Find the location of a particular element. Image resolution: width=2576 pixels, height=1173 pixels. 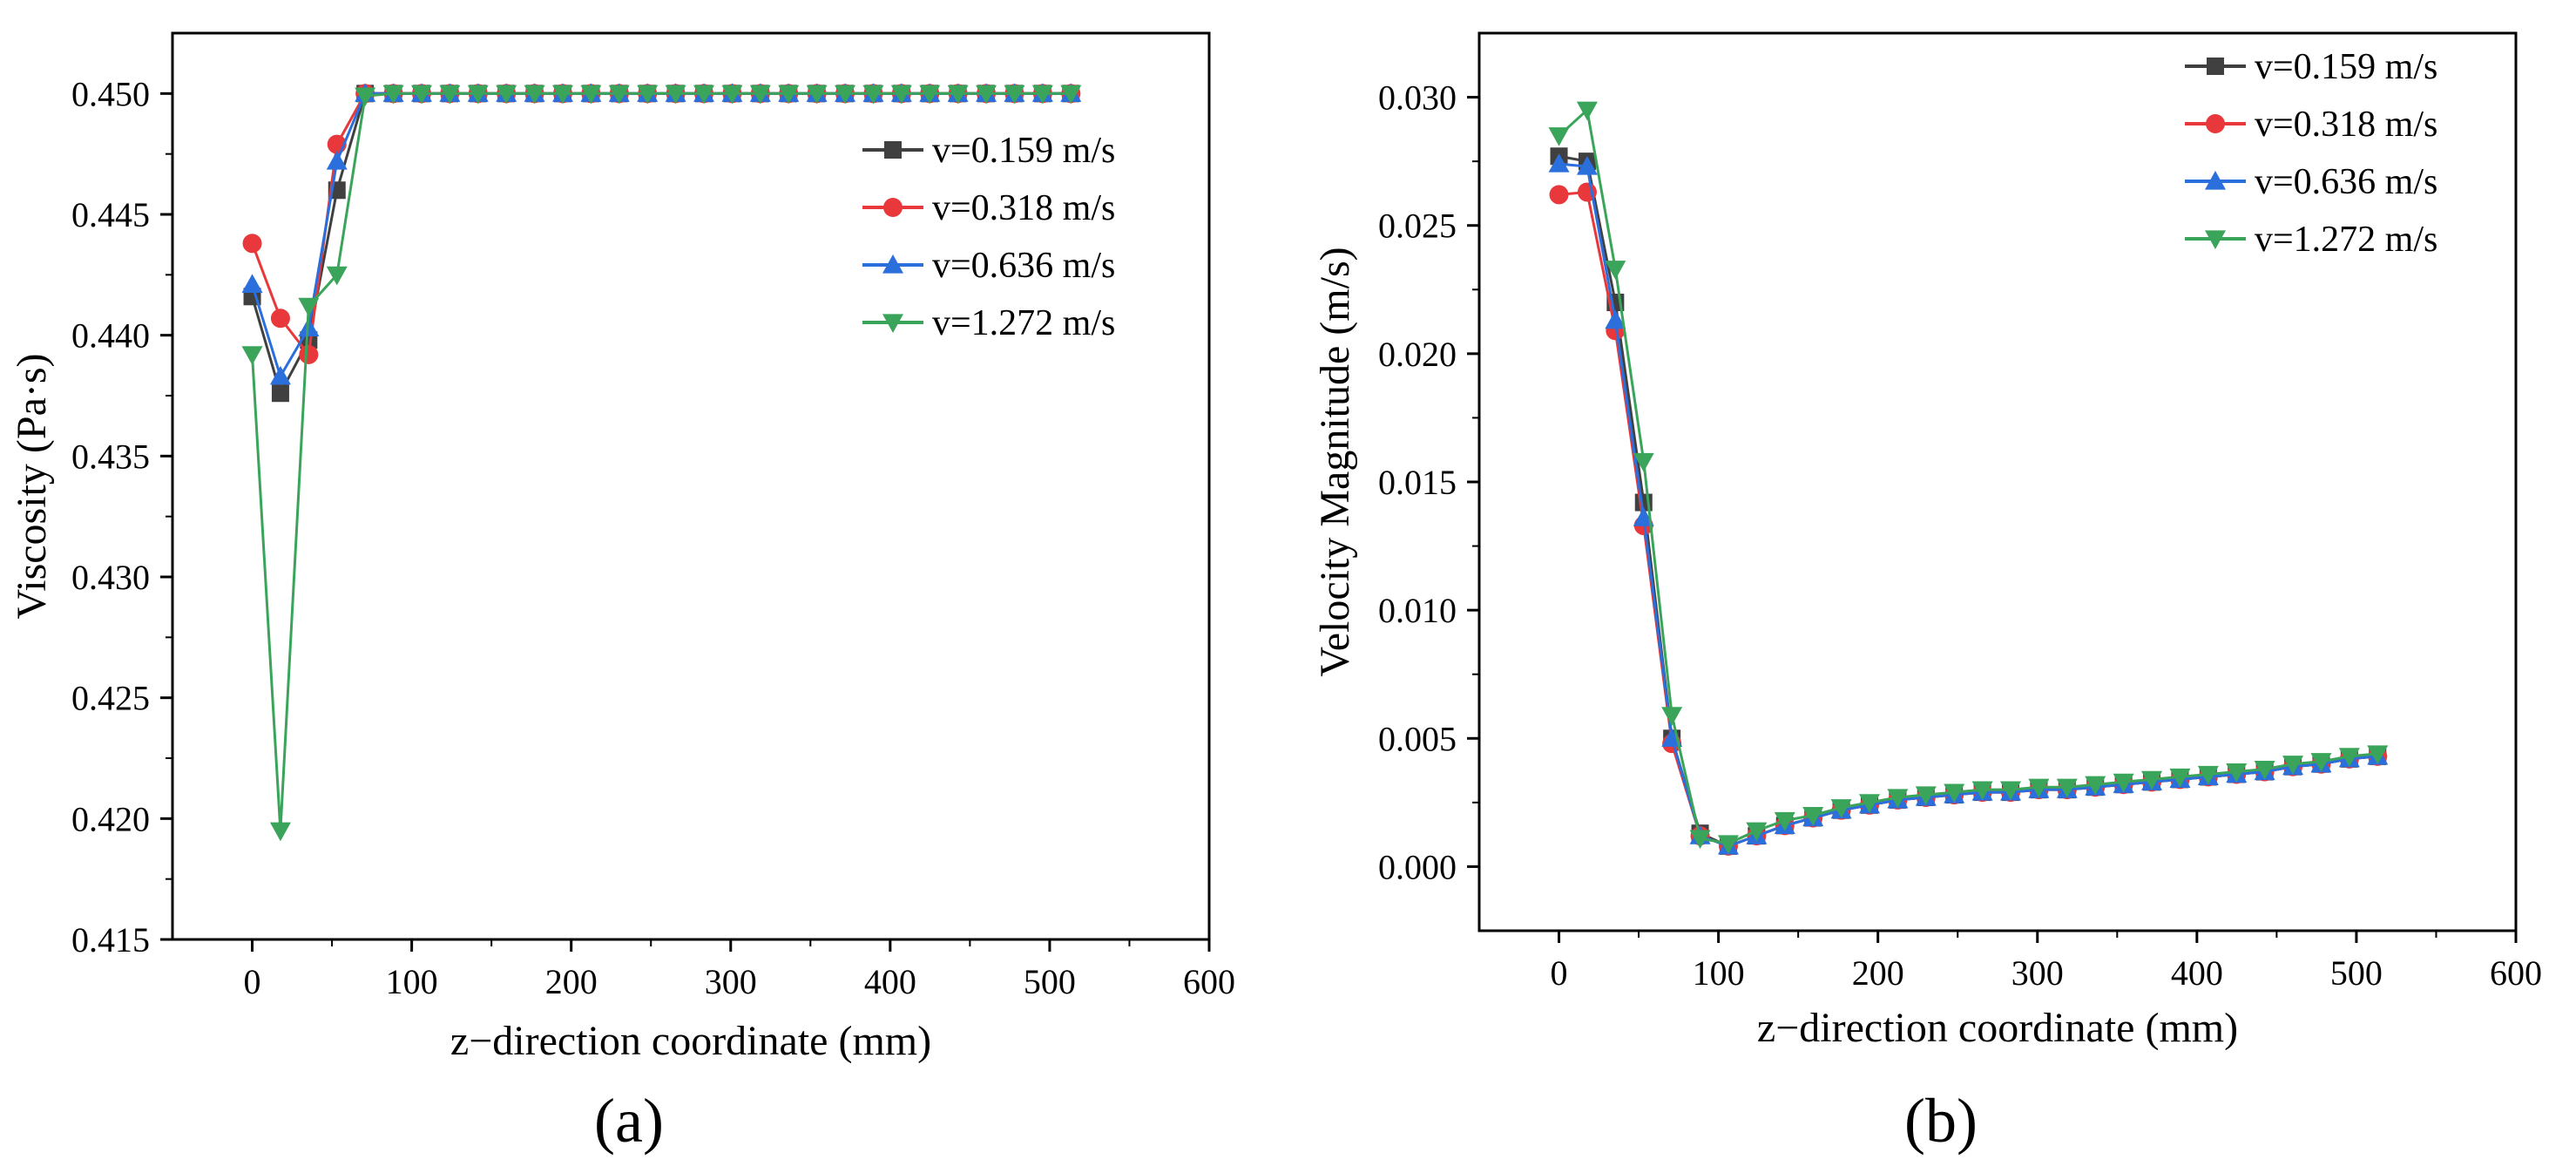

y-tick-label: 0.020 is located at coordinates (1417, 354).